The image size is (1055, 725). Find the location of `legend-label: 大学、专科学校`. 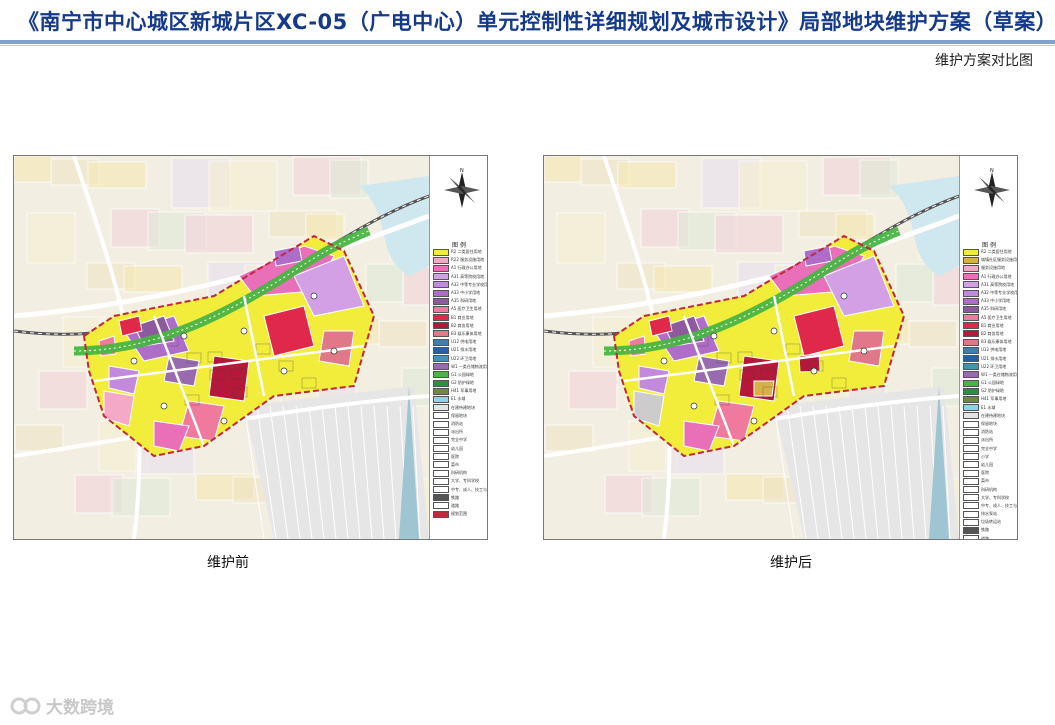

legend-label: 大学、专科学校 is located at coordinates (465, 481).